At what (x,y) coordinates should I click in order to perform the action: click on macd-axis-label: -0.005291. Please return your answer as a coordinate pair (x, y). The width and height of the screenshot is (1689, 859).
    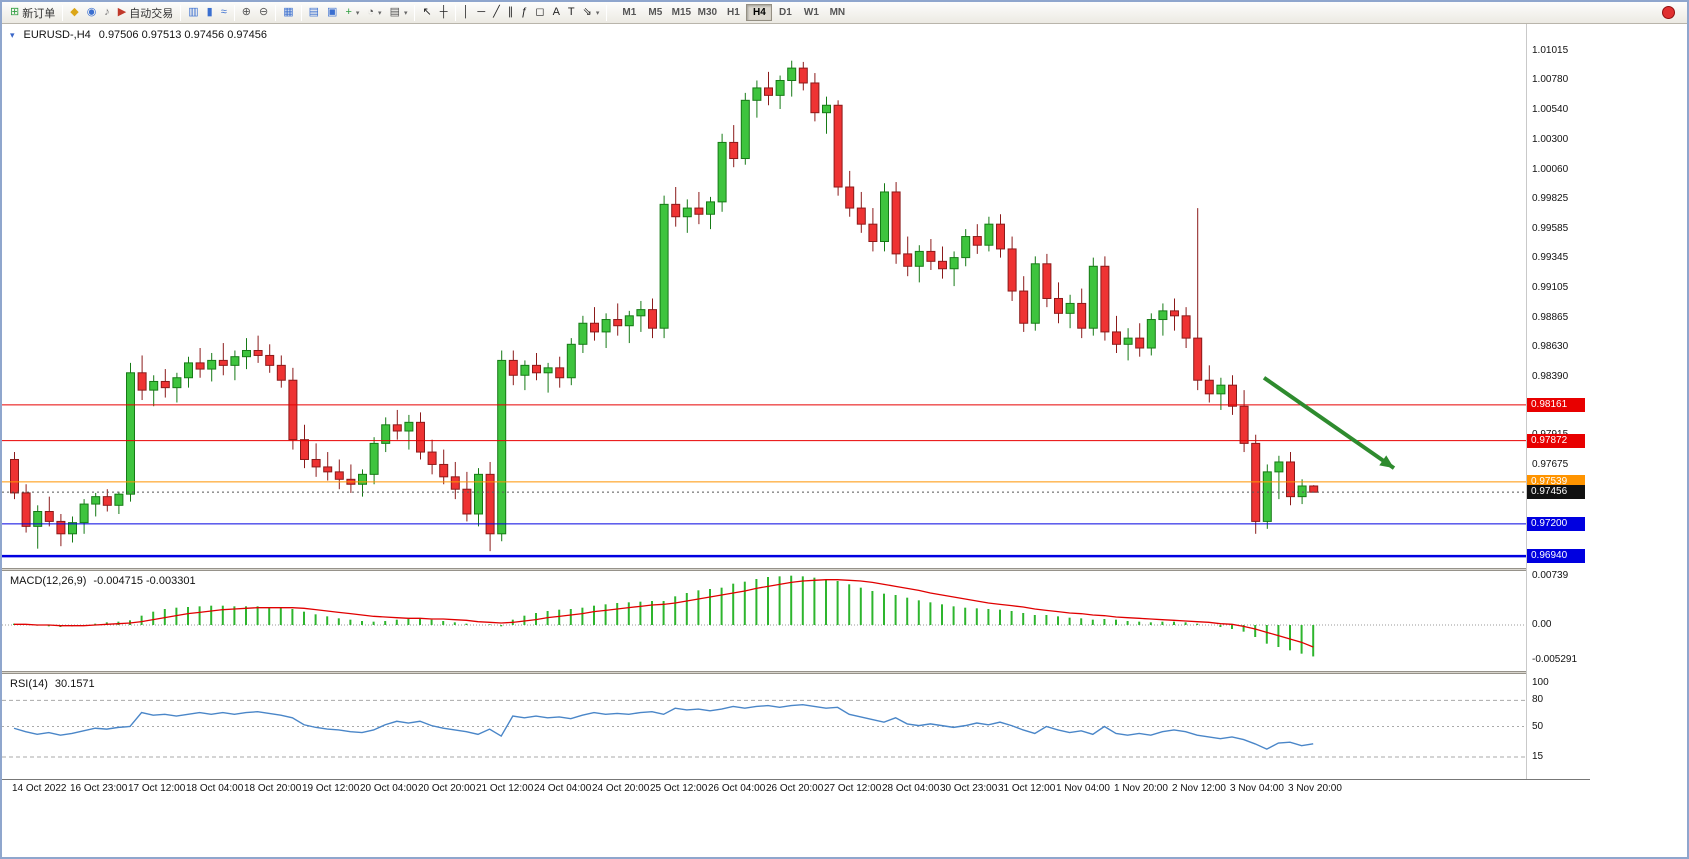
    Looking at the image, I should click on (1555, 660).